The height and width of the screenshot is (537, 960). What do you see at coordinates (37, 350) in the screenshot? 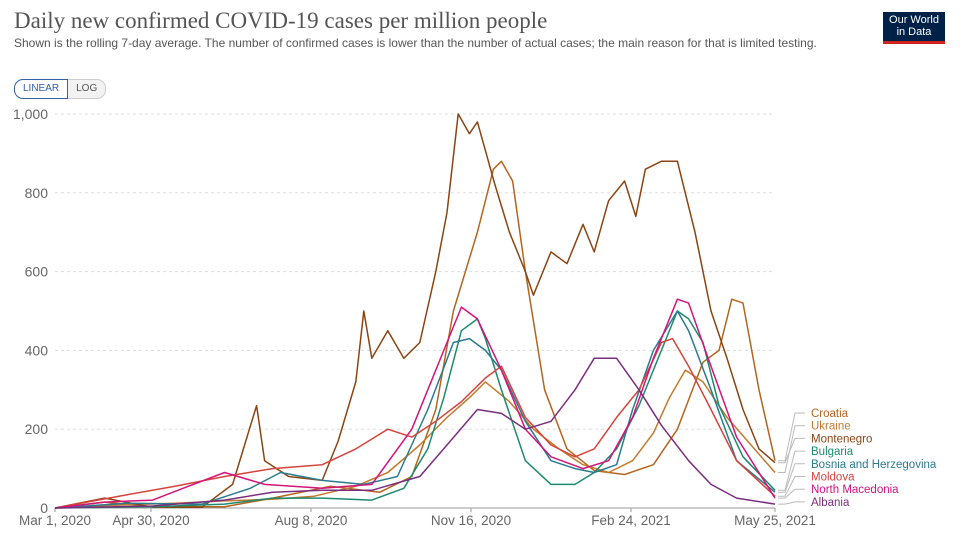
I see `y-tick-label: 400` at bounding box center [37, 350].